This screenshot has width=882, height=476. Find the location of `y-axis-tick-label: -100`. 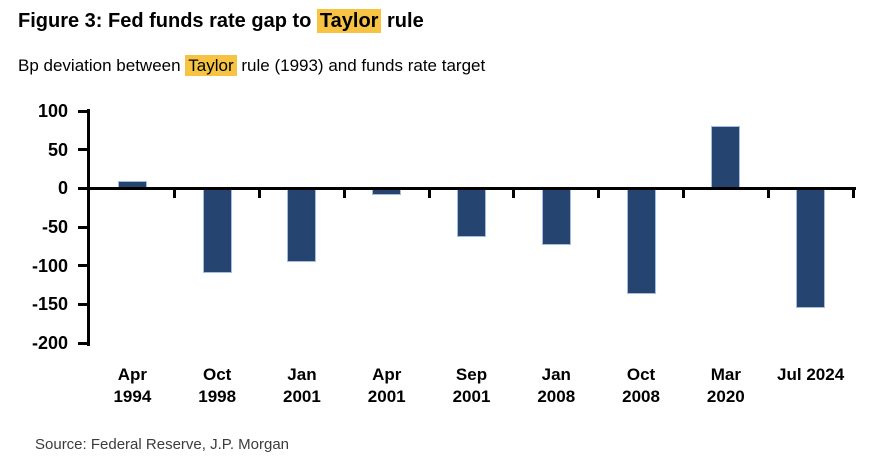

y-axis-tick-label: -100 is located at coordinates (49, 265).